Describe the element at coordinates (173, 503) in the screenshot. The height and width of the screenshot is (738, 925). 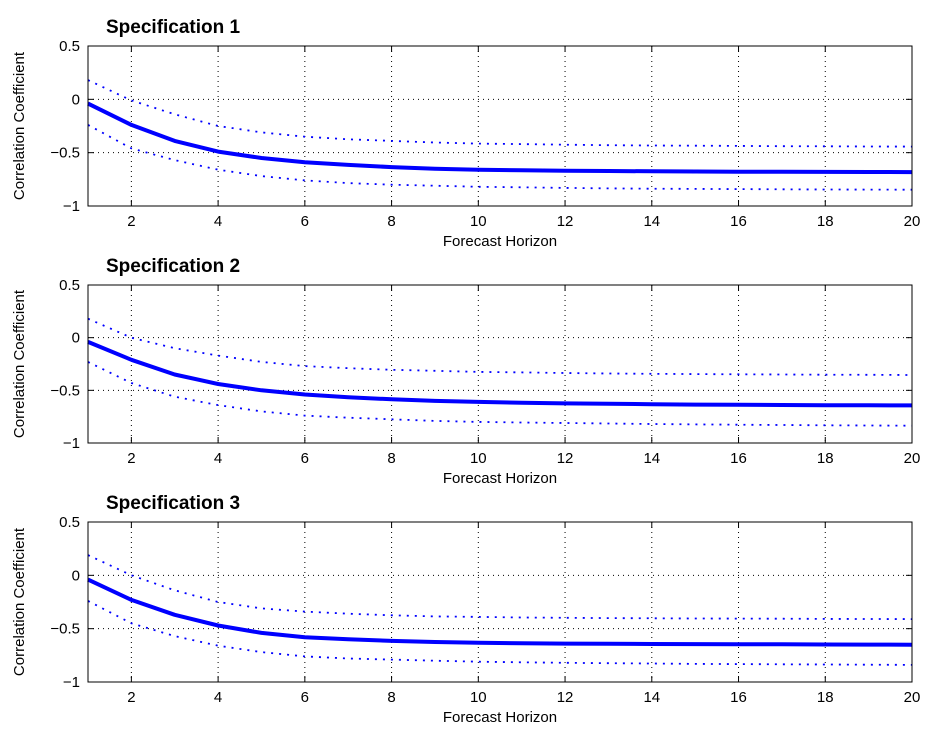
I see `panel-title: Specification 3` at that location.